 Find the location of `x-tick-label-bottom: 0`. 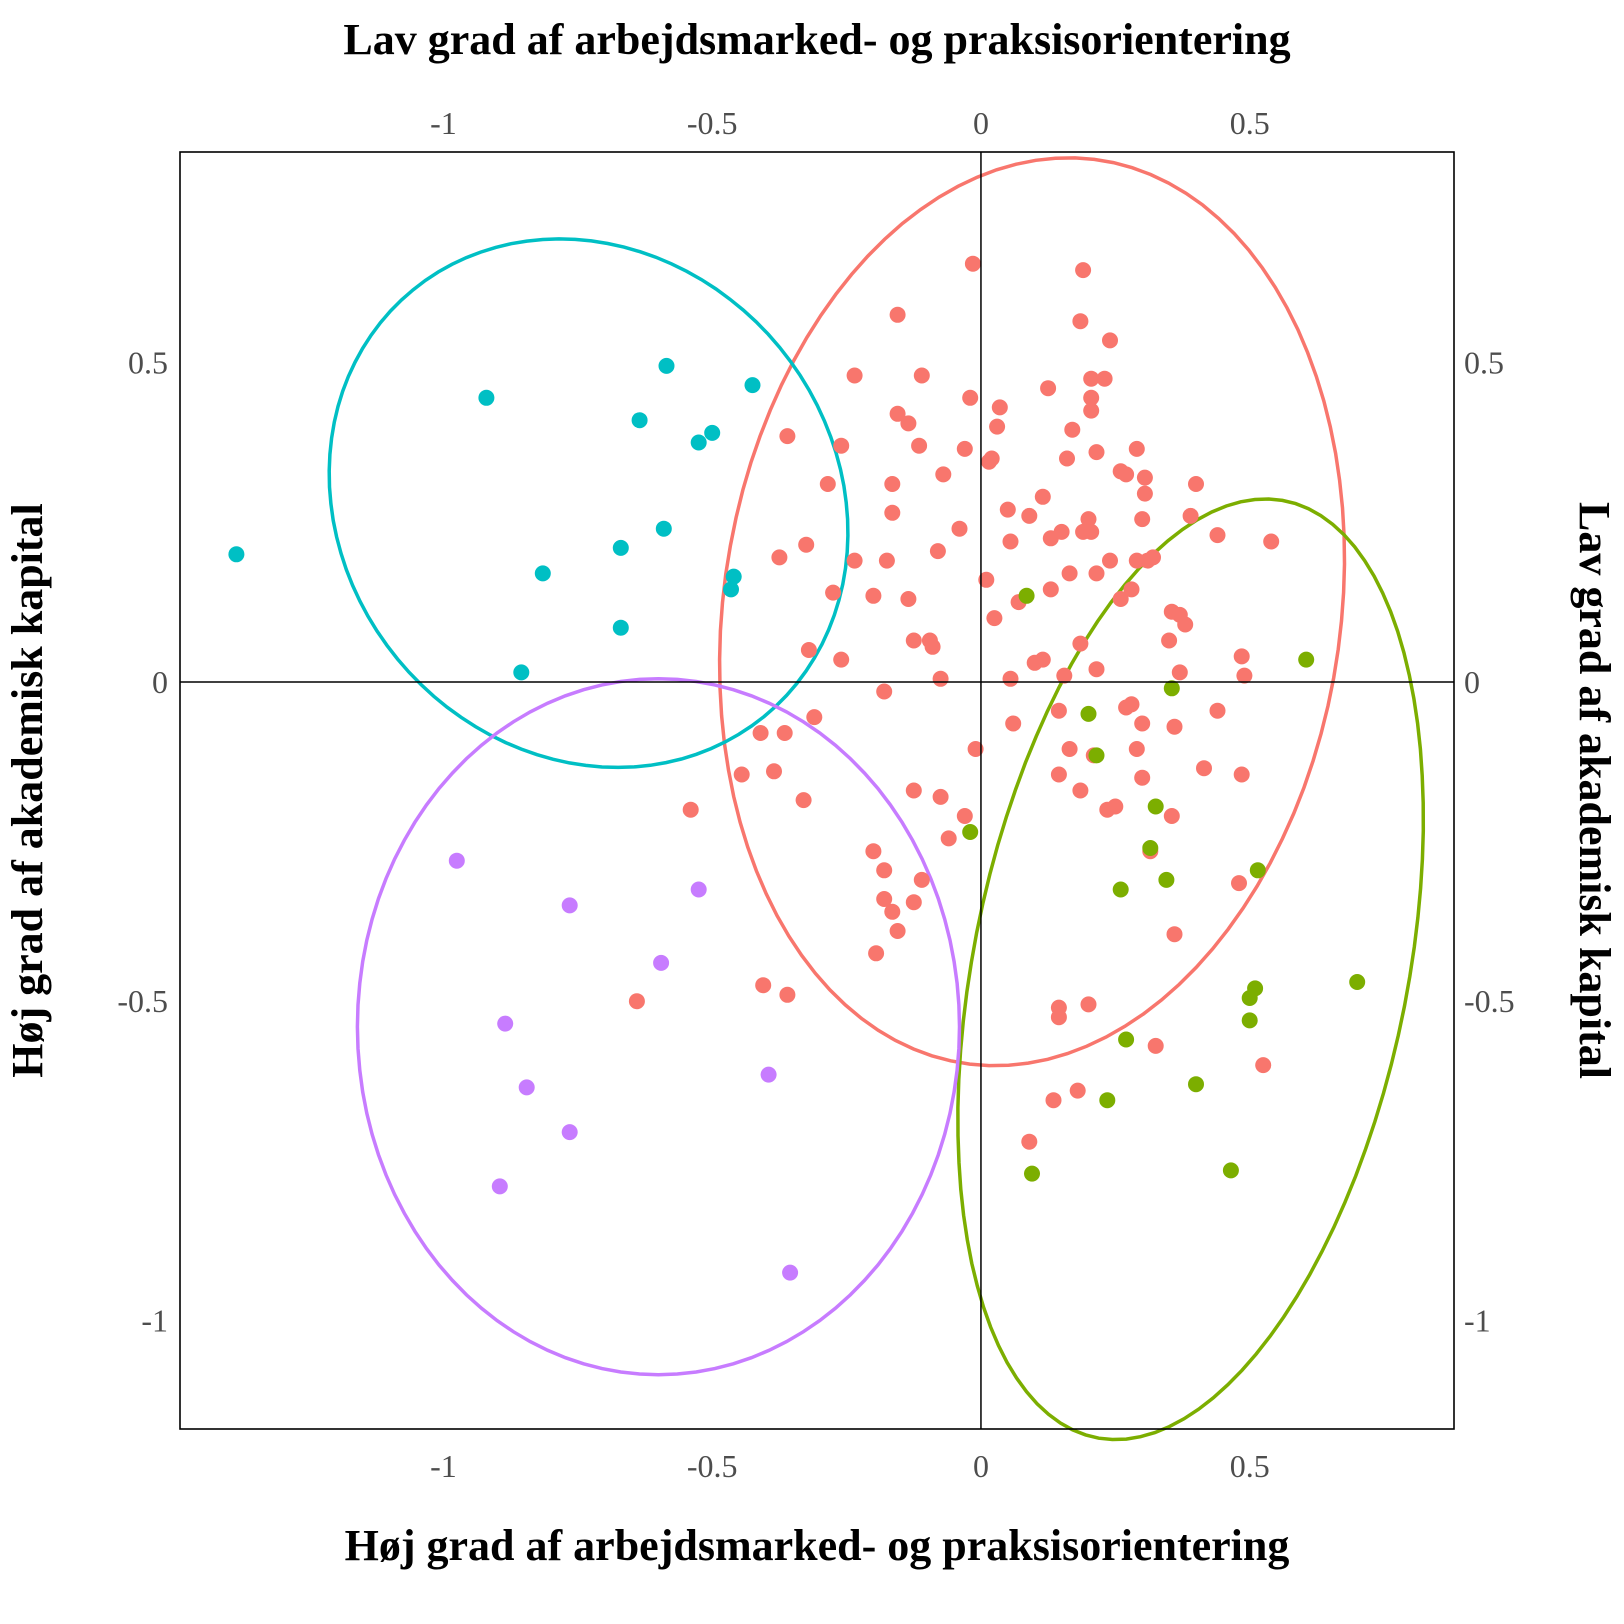

x-tick-label-bottom: 0 is located at coordinates (981, 1466).